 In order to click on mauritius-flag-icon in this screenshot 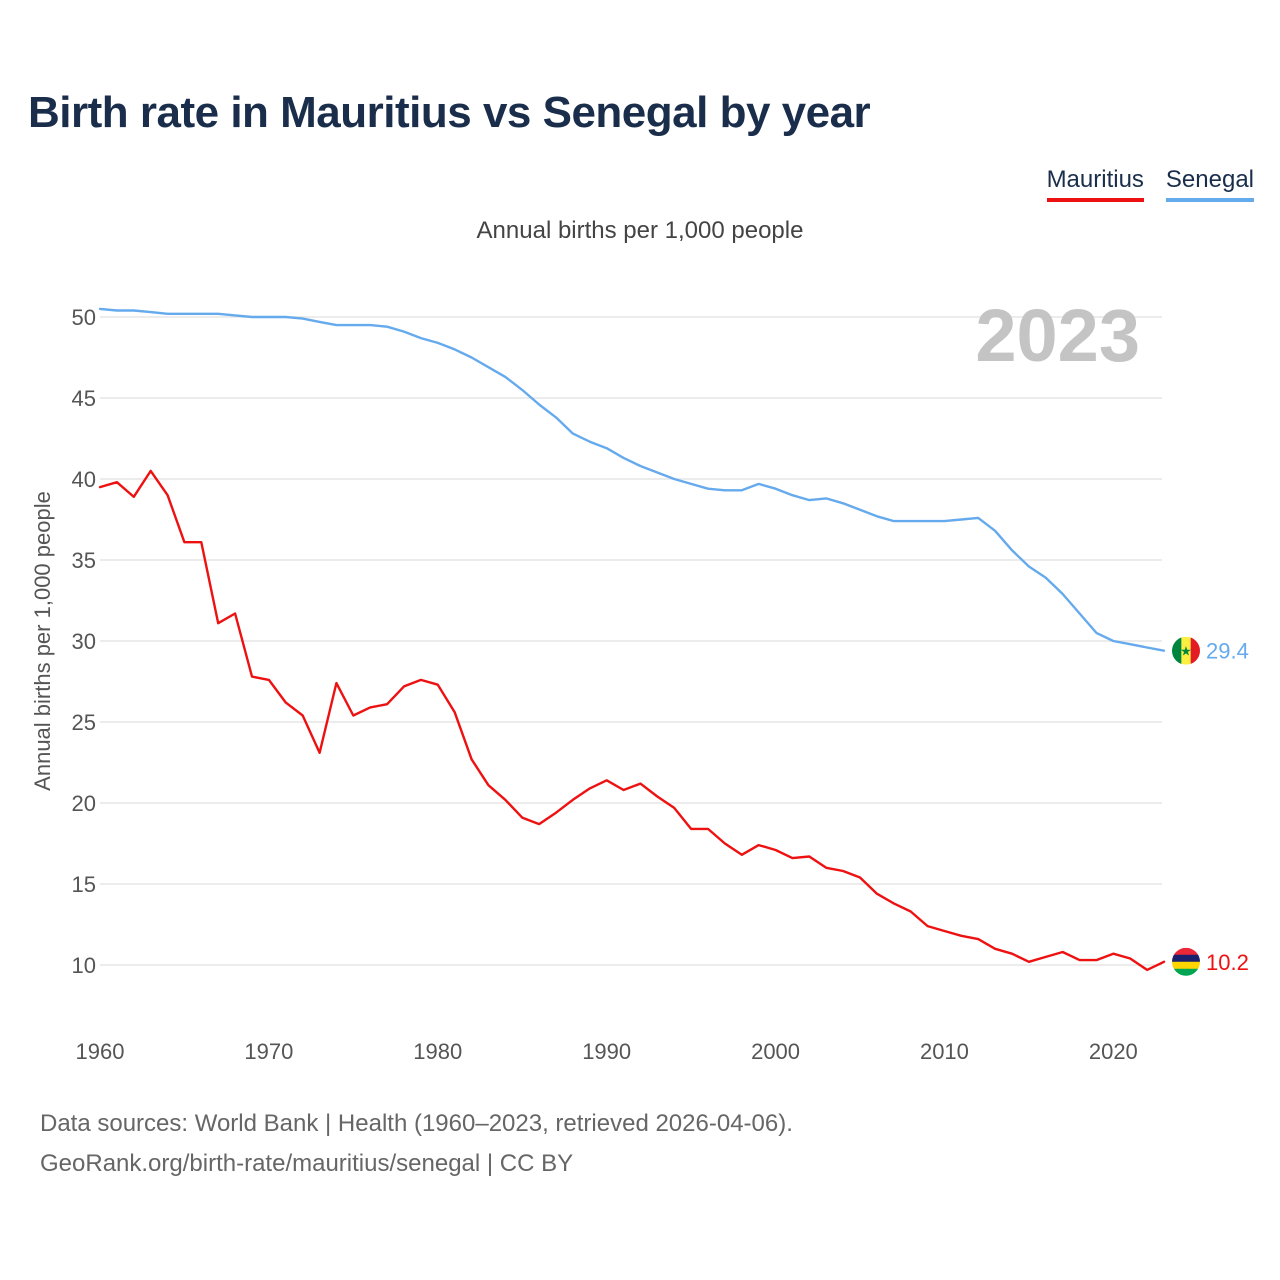, I will do `click(1186, 961)`.